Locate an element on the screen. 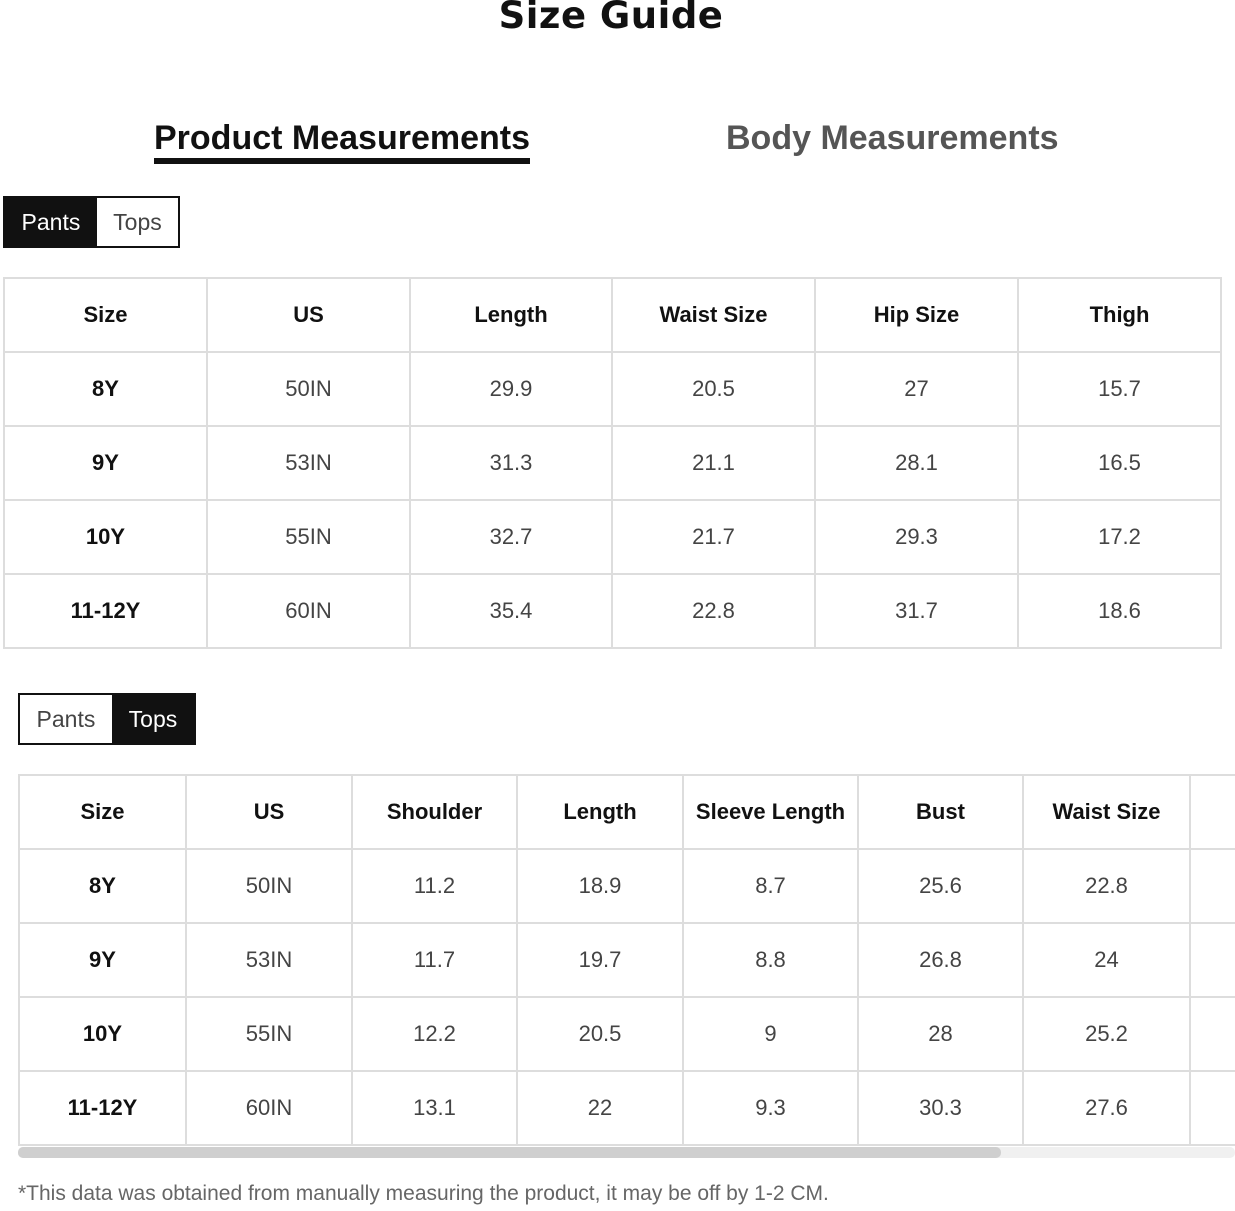  scrollbar-thumb is located at coordinates (509, 1152).